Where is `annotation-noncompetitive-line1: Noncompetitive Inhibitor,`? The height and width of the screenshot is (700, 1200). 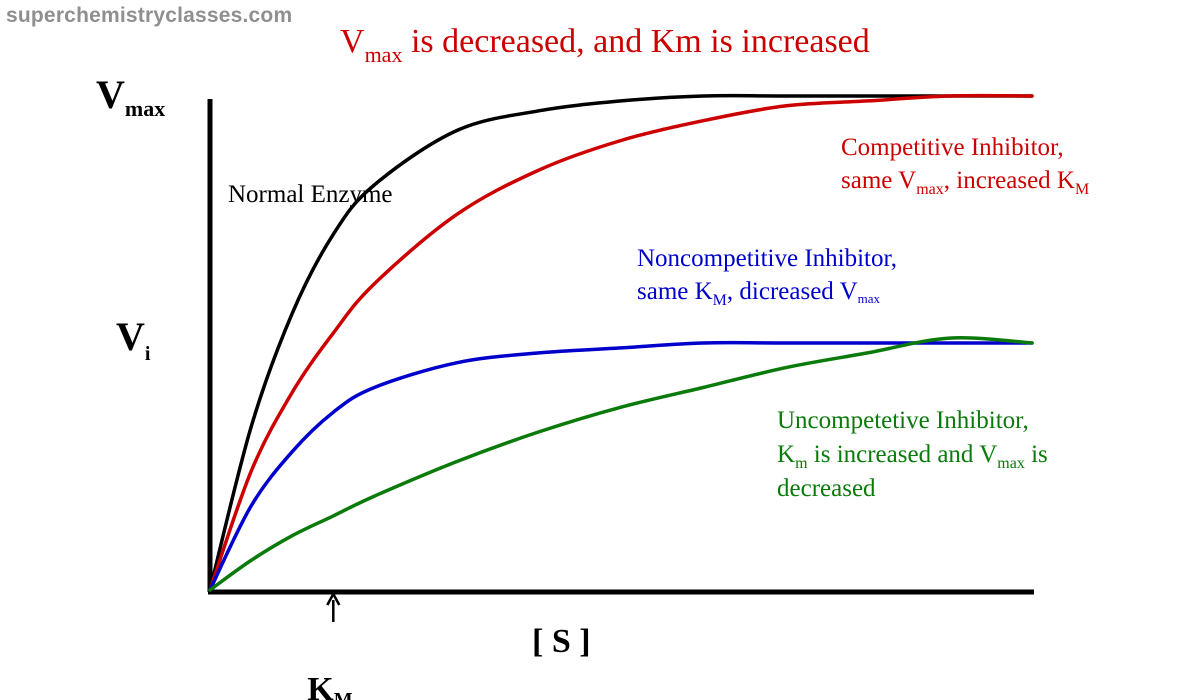 annotation-noncompetitive-line1: Noncompetitive Inhibitor, is located at coordinates (767, 258).